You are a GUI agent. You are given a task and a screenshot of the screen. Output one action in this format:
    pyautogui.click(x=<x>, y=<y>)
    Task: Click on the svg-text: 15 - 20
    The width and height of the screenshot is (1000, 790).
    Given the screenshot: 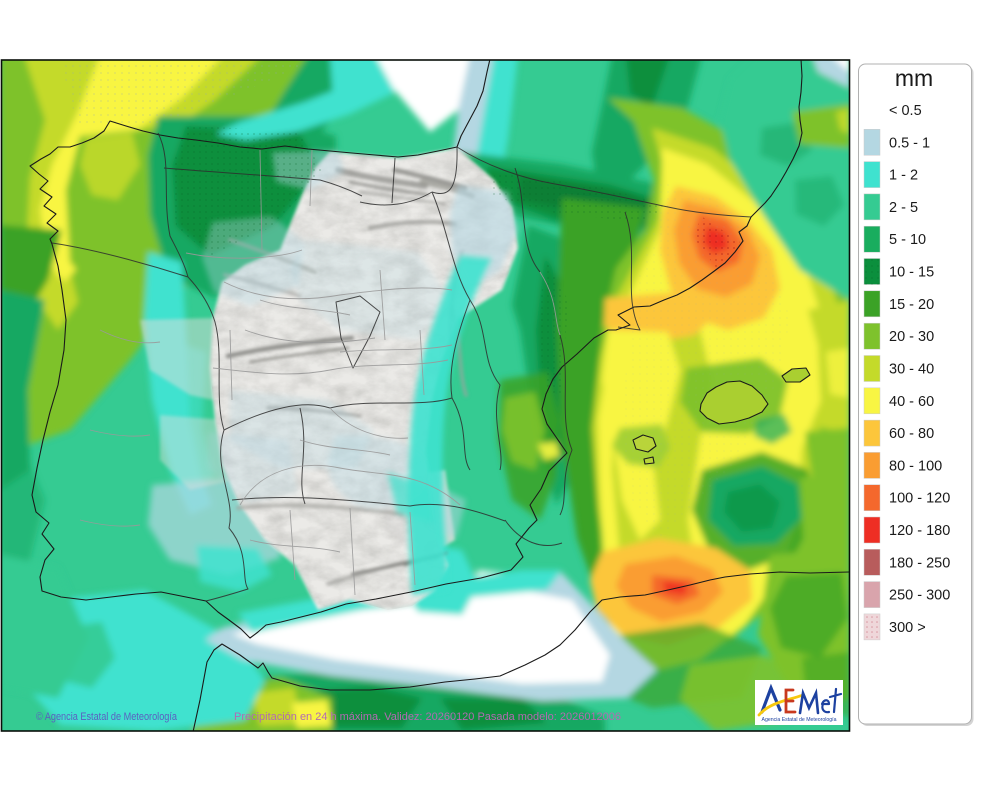 What is the action you would take?
    pyautogui.click(x=911, y=305)
    